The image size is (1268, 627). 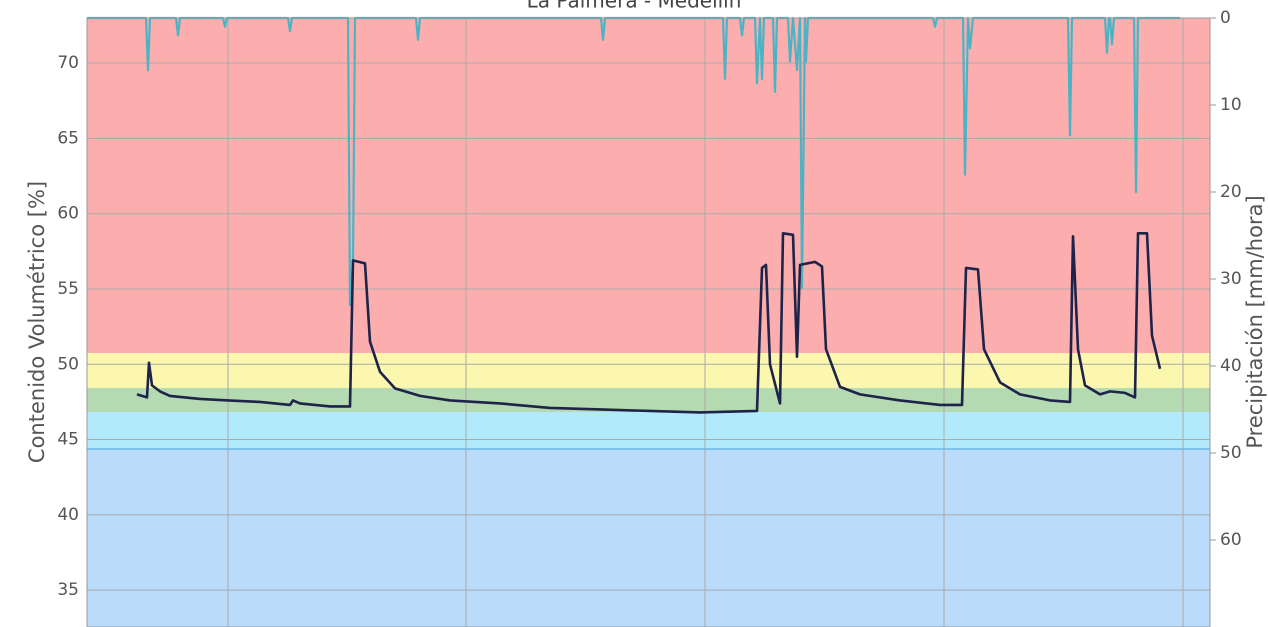 What do you see at coordinates (1231, 366) in the screenshot?
I see `y2-tick-label: 40` at bounding box center [1231, 366].